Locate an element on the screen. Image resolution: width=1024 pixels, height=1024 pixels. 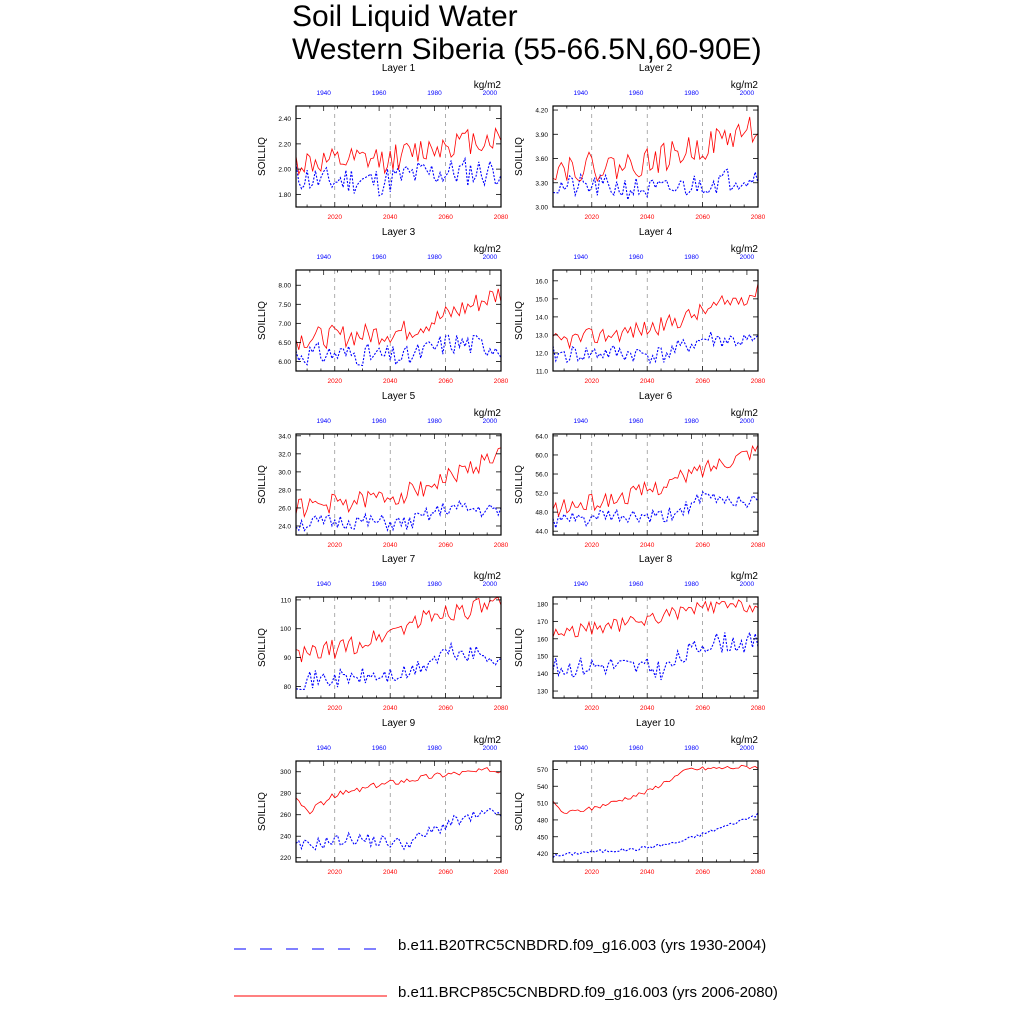
panel-title: Layer 5 is located at coordinates (399, 396).